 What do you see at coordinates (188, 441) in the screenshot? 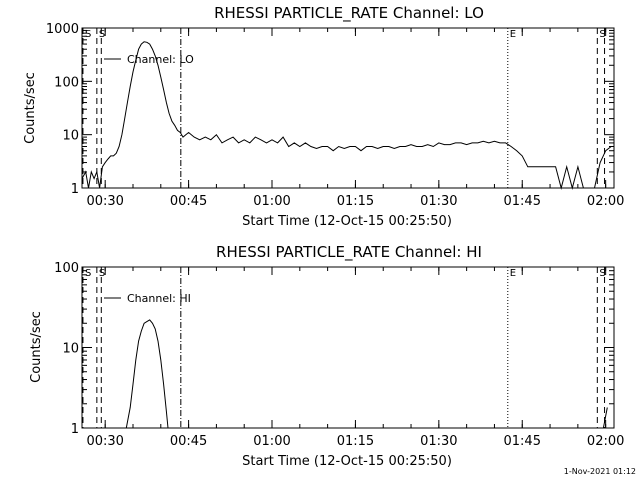
I see `hi-x-tick-label: 00:45` at bounding box center [188, 441].